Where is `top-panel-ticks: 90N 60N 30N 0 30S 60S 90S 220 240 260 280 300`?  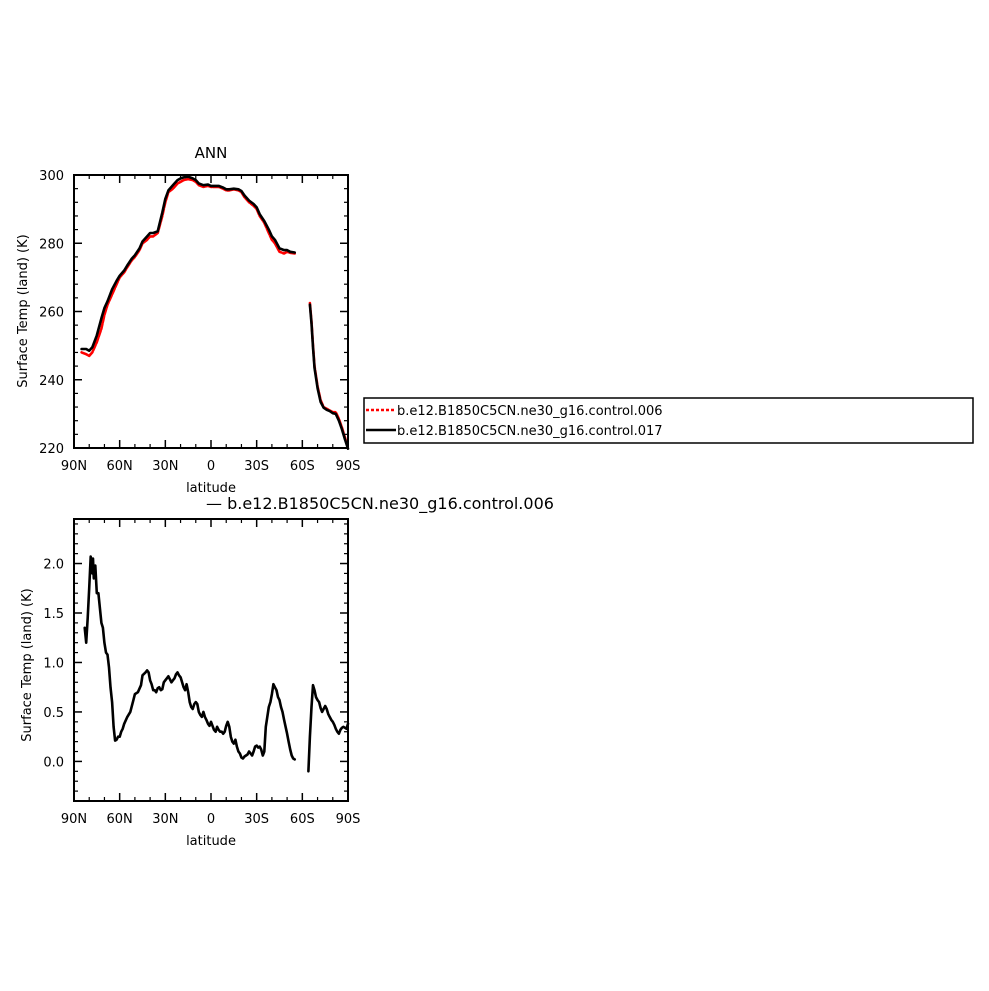
top-panel-ticks: 90N 60N 30N 0 30S 60S 90S 220 240 260 280 300 is located at coordinates (199, 321).